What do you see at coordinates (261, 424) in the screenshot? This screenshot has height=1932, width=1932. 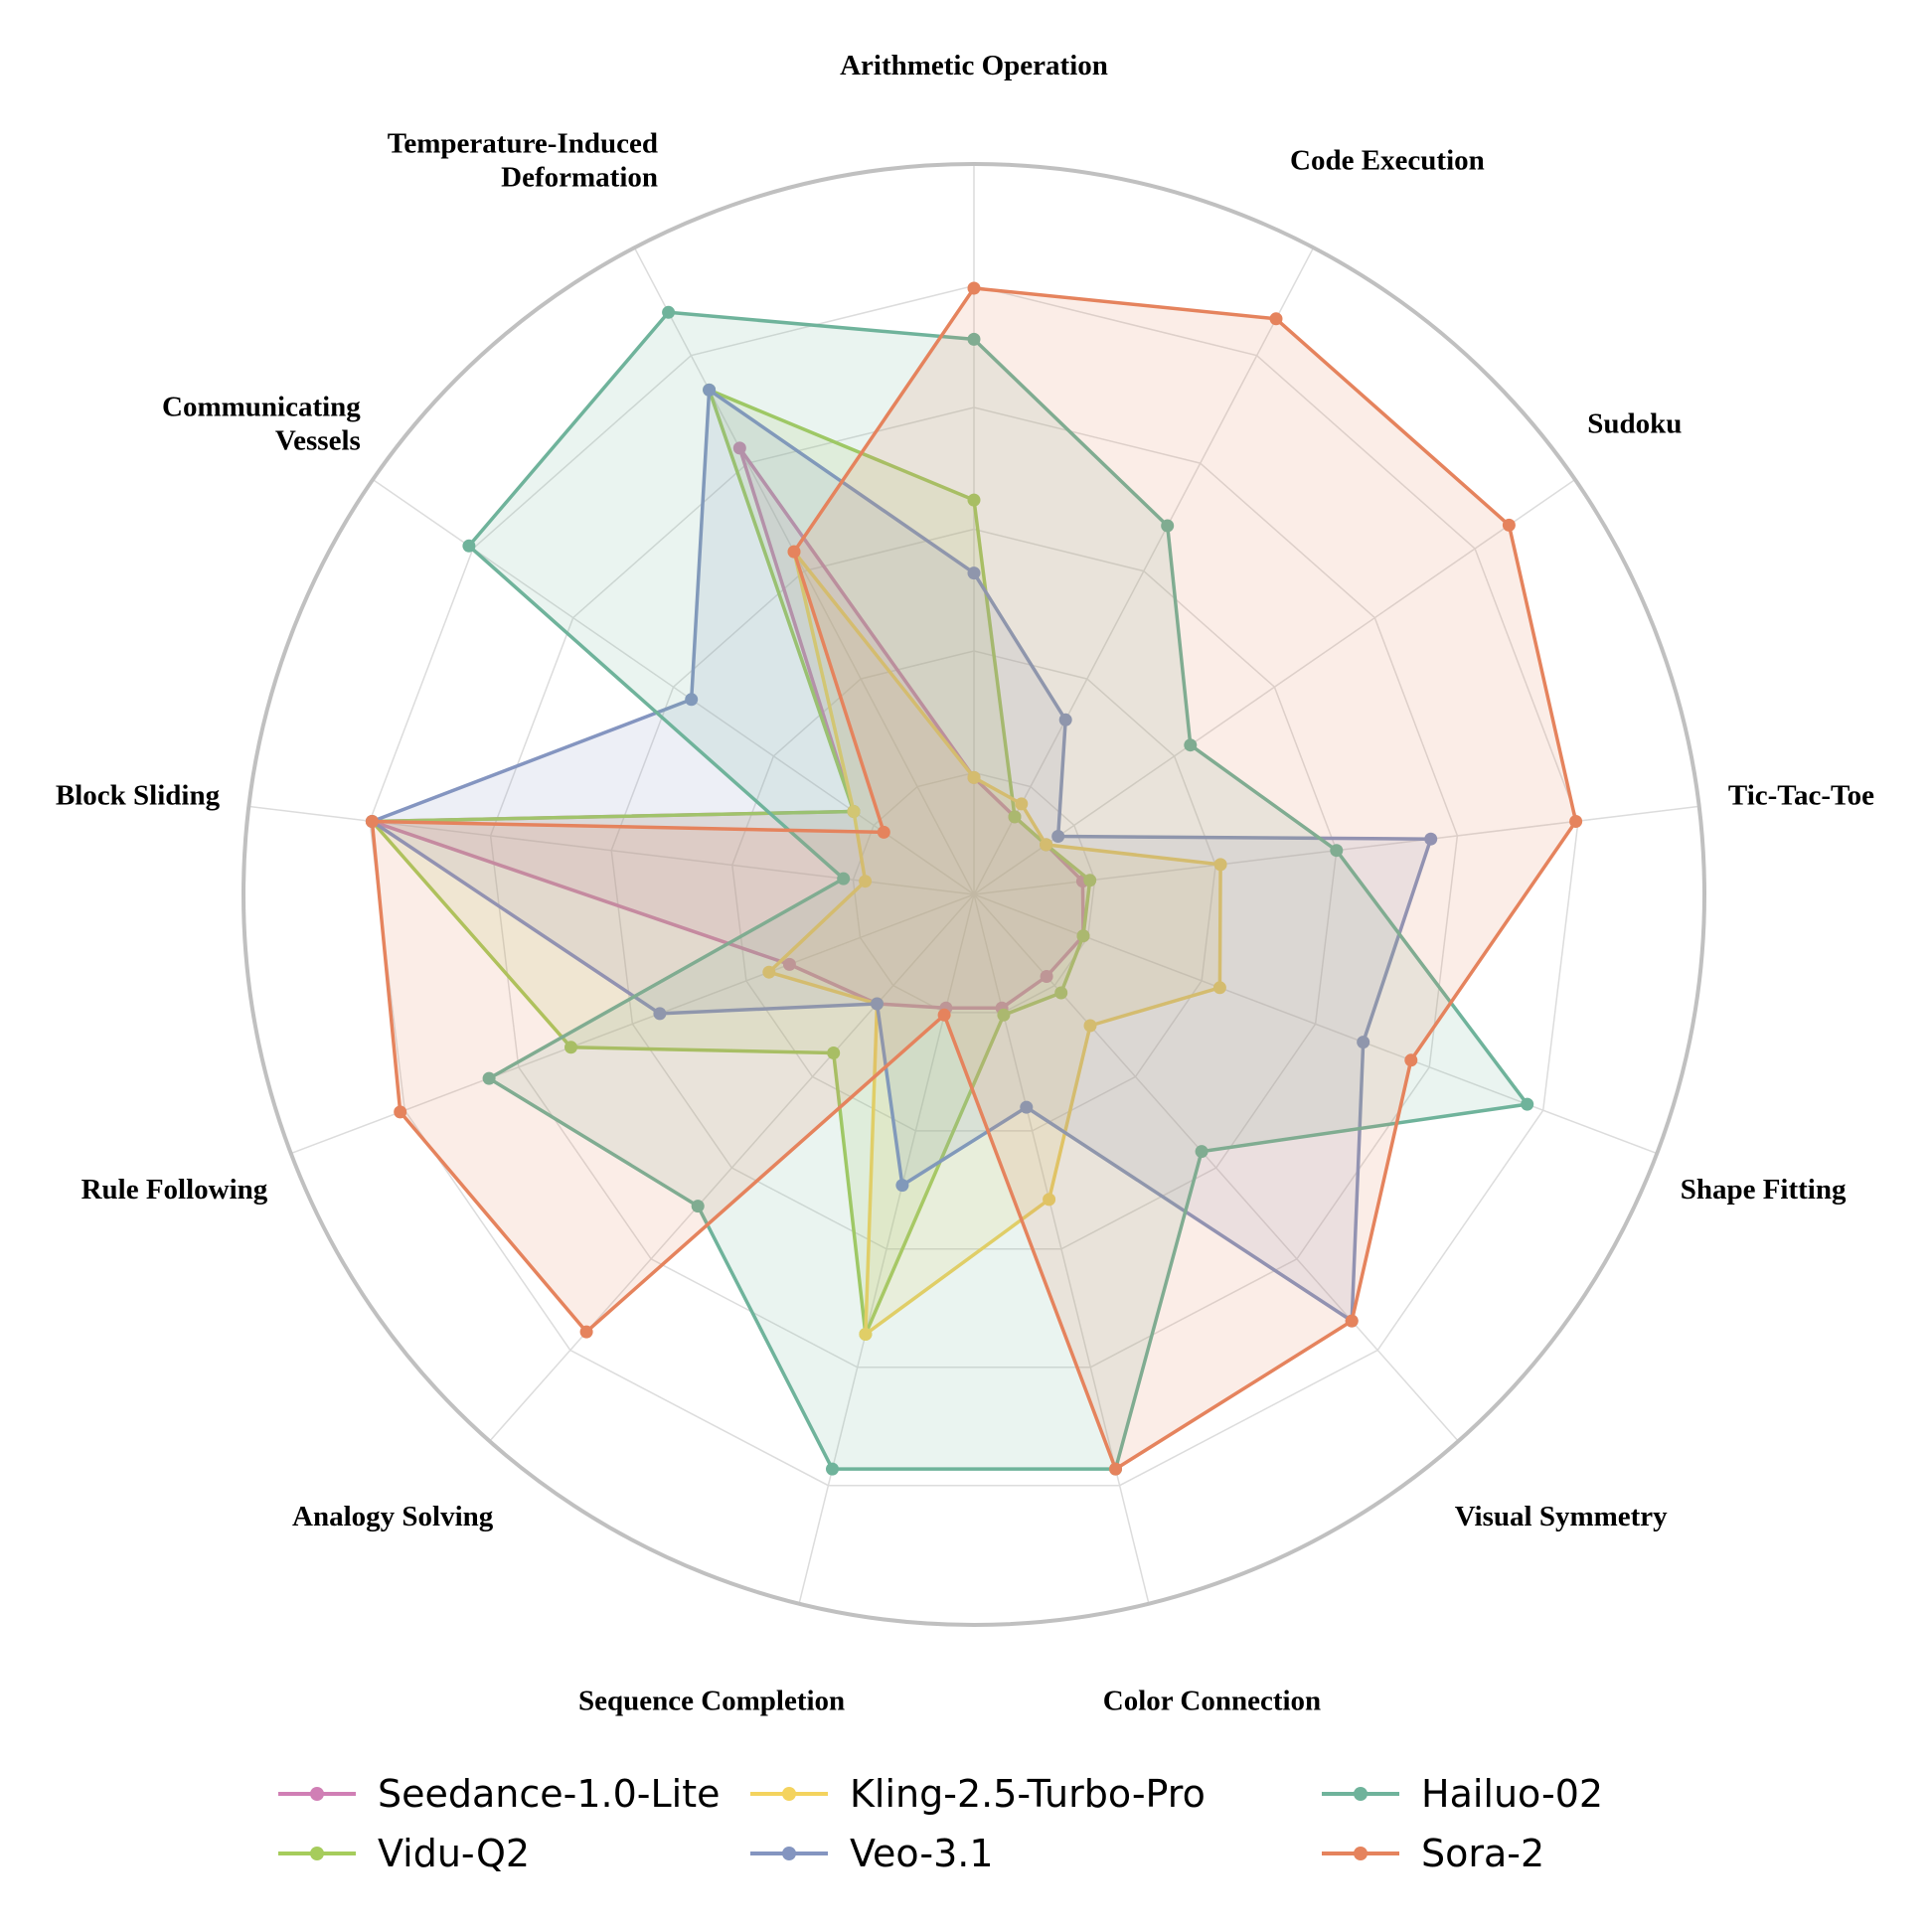 I see `axis-label: Communicating Vessels` at bounding box center [261, 424].